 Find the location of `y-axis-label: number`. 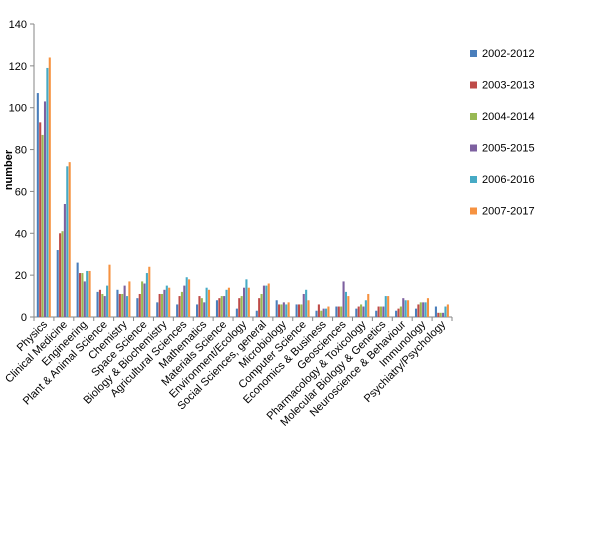

y-axis-label: number is located at coordinates (9, 169).